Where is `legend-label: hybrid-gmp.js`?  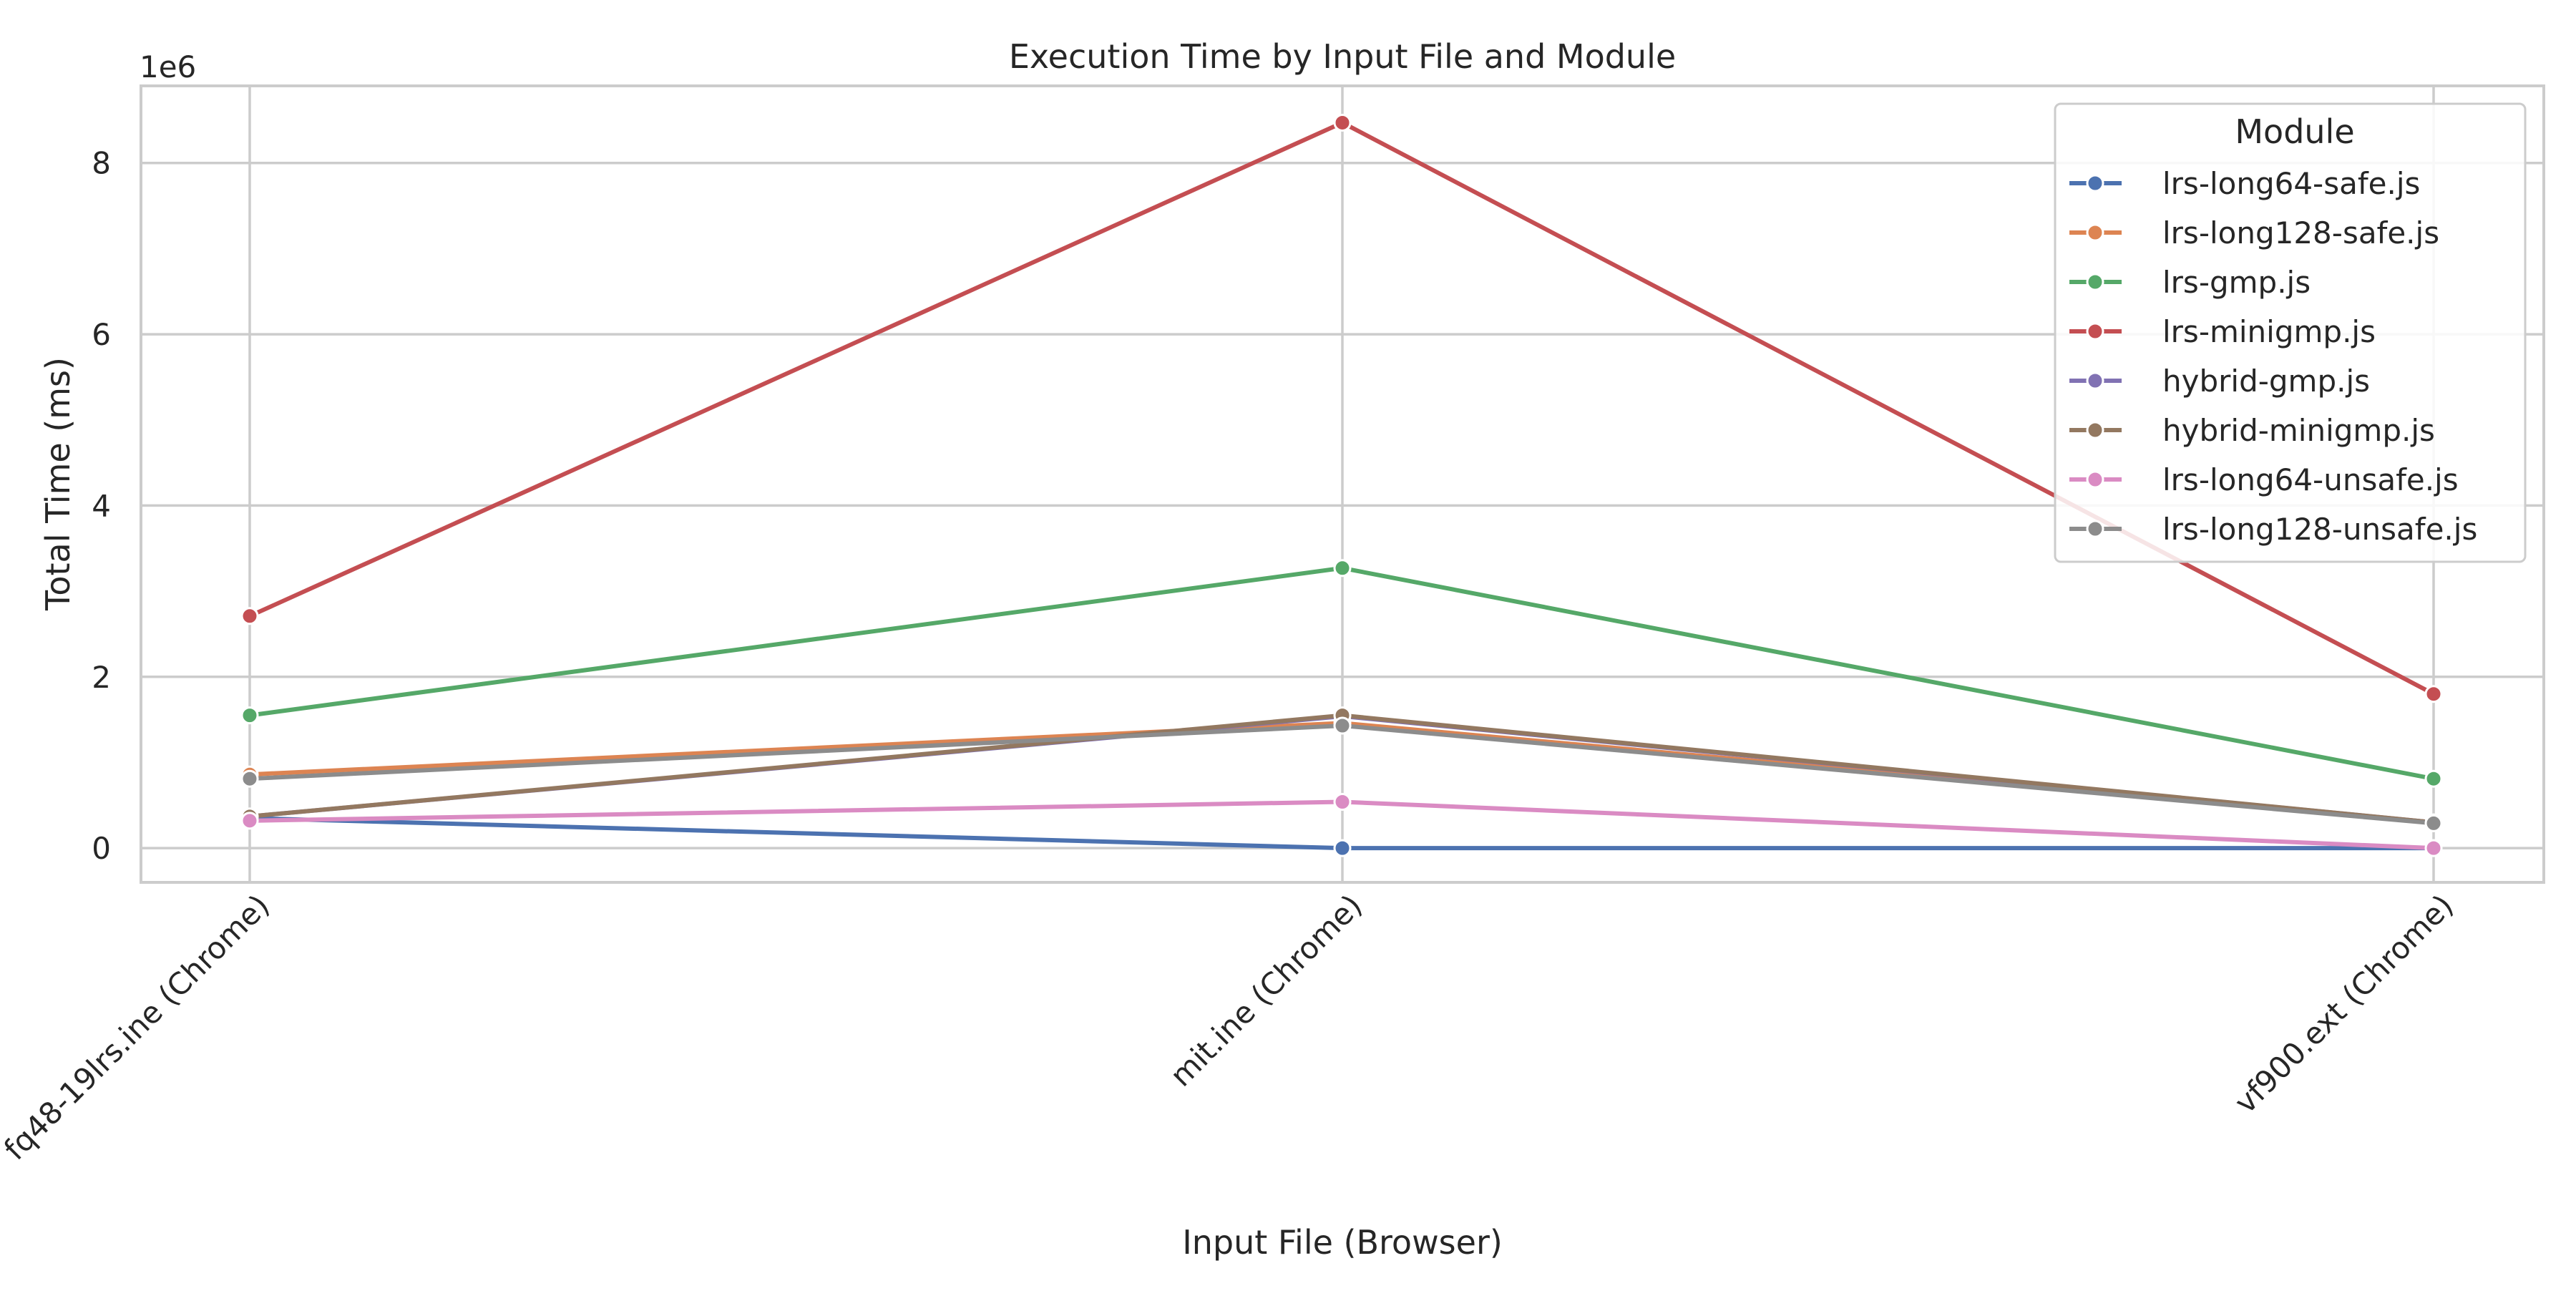 legend-label: hybrid-gmp.js is located at coordinates (2266, 381).